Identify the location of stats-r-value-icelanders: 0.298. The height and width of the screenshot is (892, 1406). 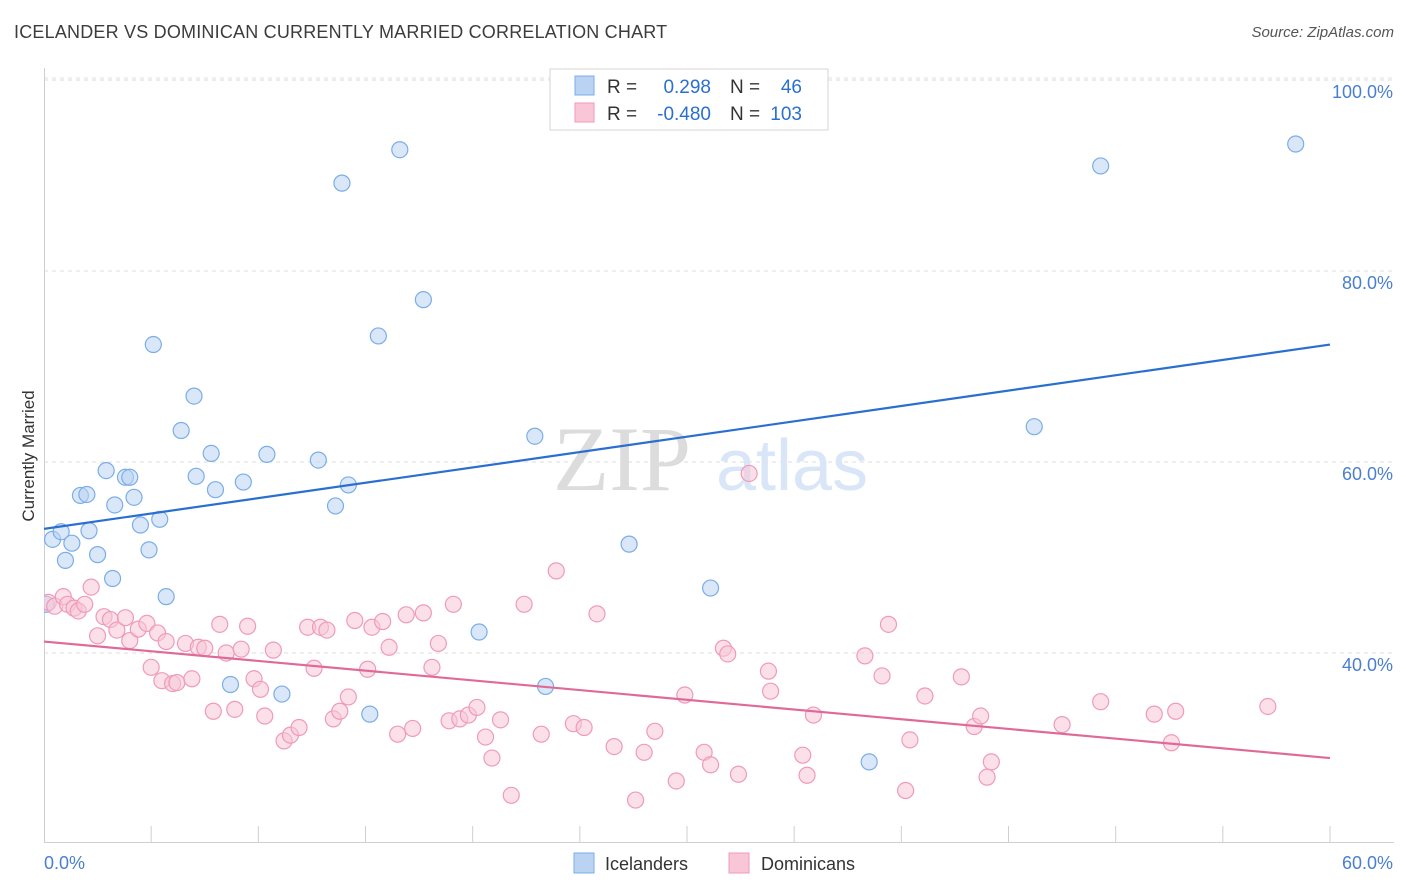
(687, 87).